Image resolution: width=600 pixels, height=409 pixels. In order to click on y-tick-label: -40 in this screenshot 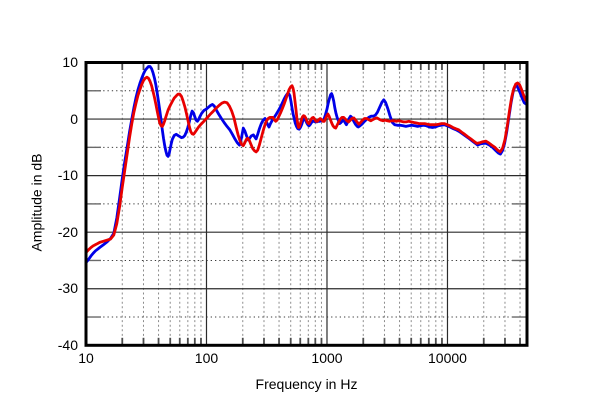, I will do `click(67, 344)`.